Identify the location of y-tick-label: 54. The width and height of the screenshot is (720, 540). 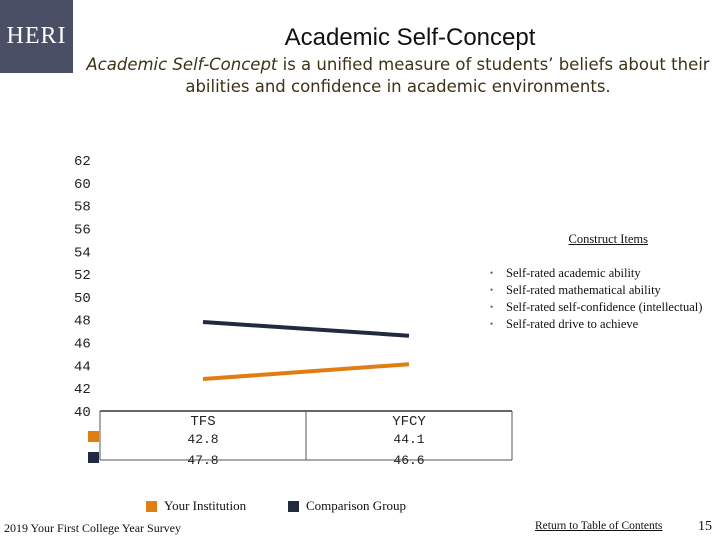
(82, 253).